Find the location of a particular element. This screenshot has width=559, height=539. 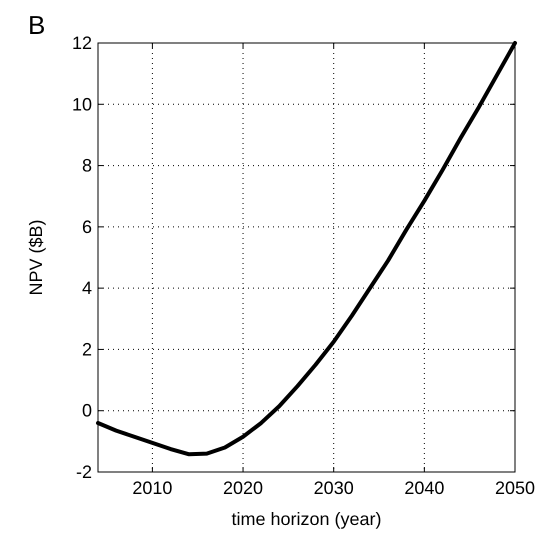

x-tick-label: 2020 is located at coordinates (243, 488).